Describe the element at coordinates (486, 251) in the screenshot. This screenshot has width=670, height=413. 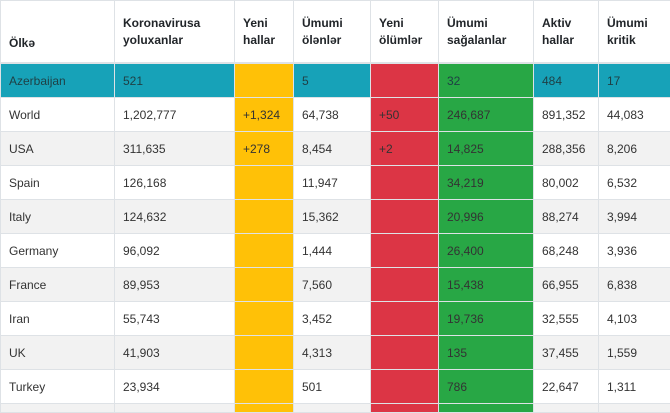
I see `cell-recovered: 26,400` at that location.